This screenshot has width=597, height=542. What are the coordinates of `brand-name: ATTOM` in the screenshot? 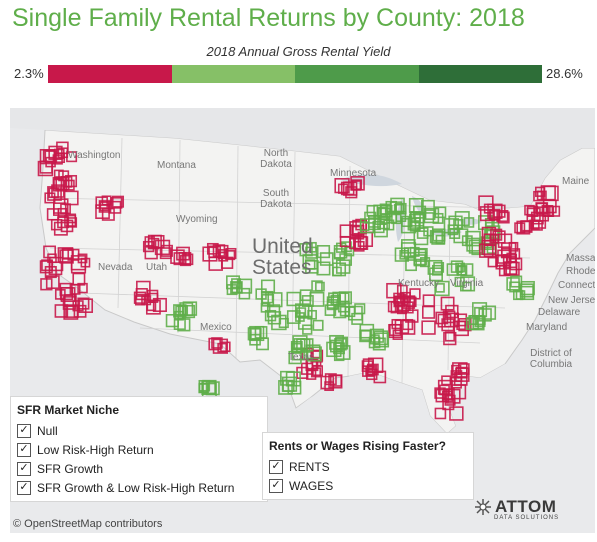 It's located at (526, 506).